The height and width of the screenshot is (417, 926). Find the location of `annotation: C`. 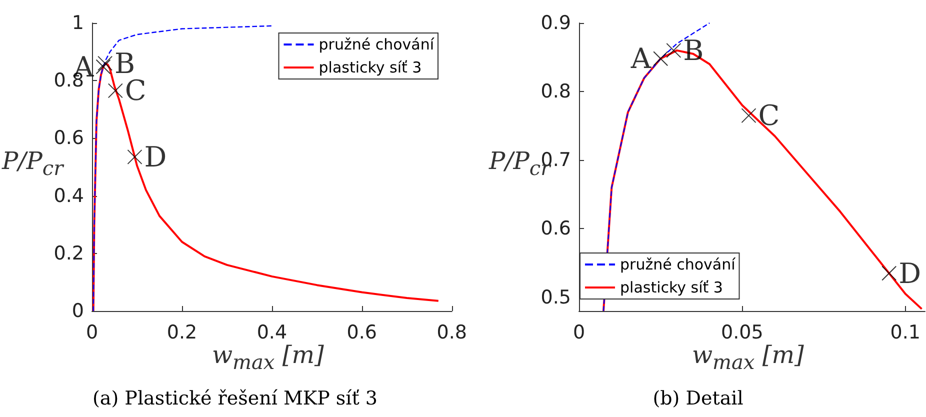

annotation: C is located at coordinates (769, 115).